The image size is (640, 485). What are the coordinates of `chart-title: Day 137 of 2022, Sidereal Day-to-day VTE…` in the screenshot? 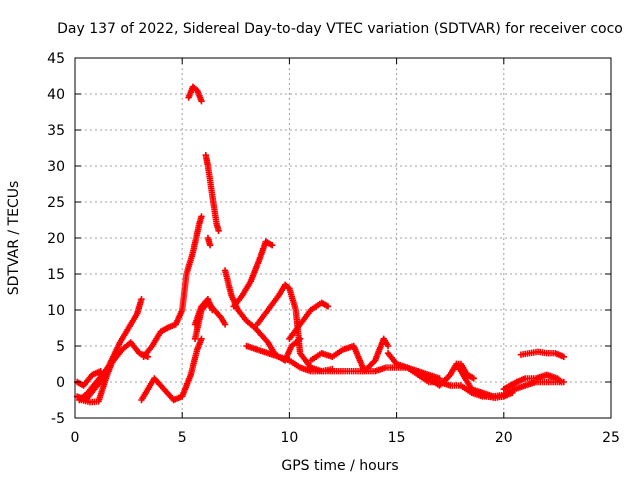 It's located at (340, 29).